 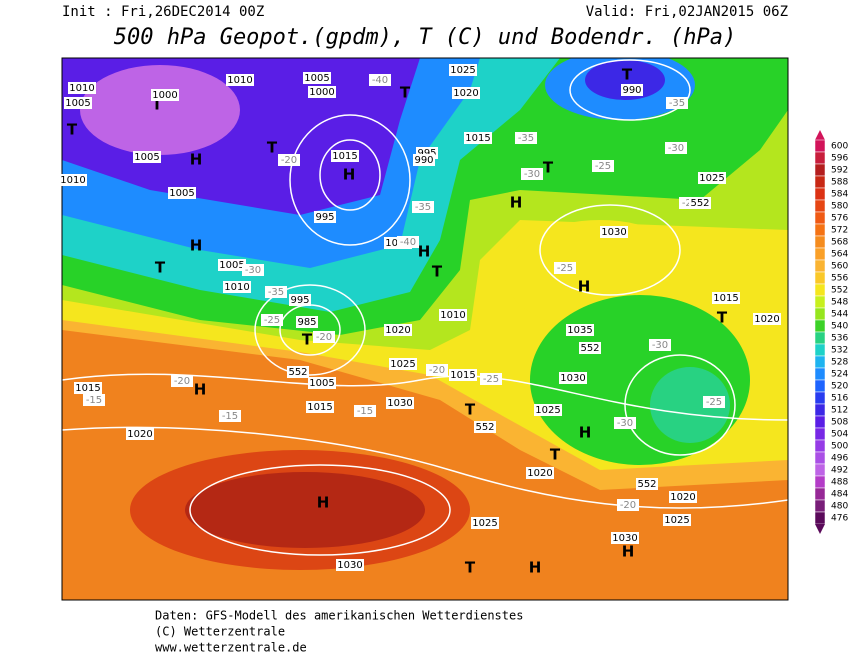 I want to click on color-level-label: 516, so click(x=839, y=399).